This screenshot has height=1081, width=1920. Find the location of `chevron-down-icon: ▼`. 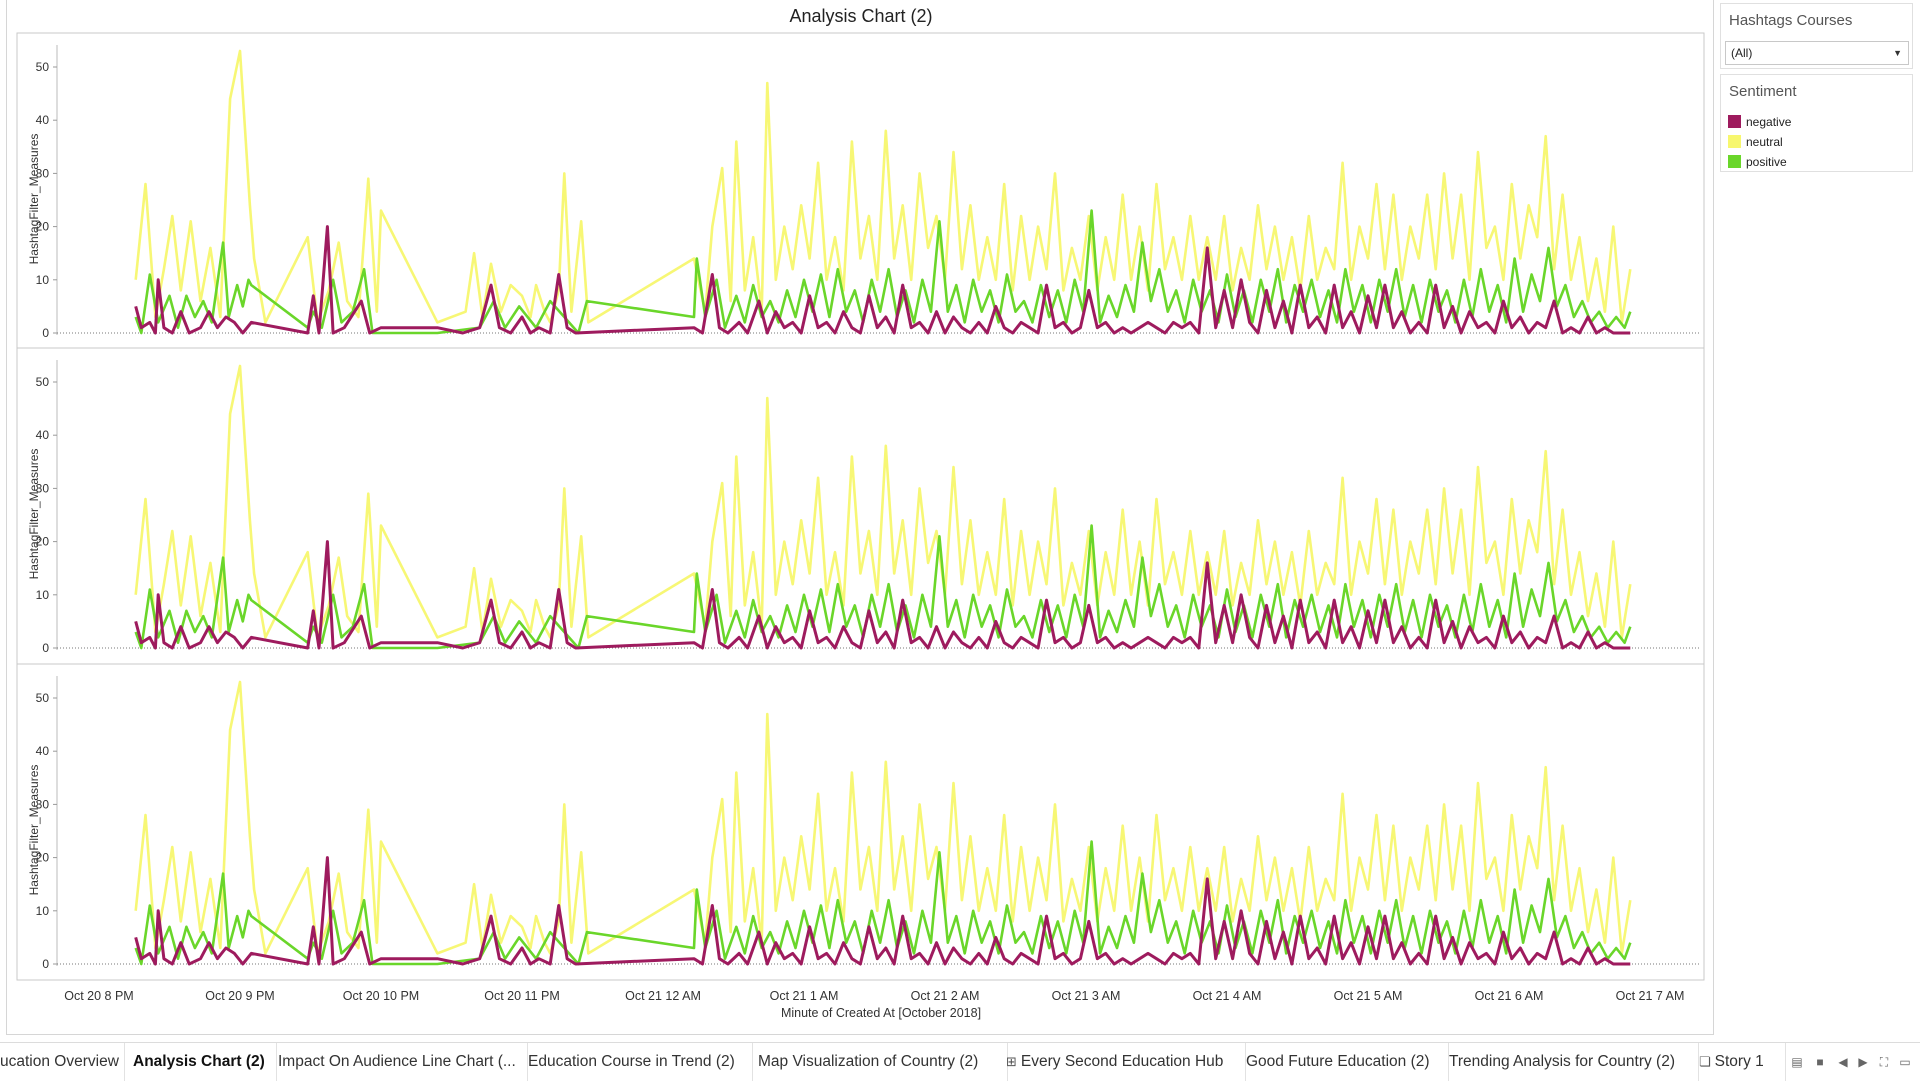

chevron-down-icon: ▼ is located at coordinates (1897, 53).